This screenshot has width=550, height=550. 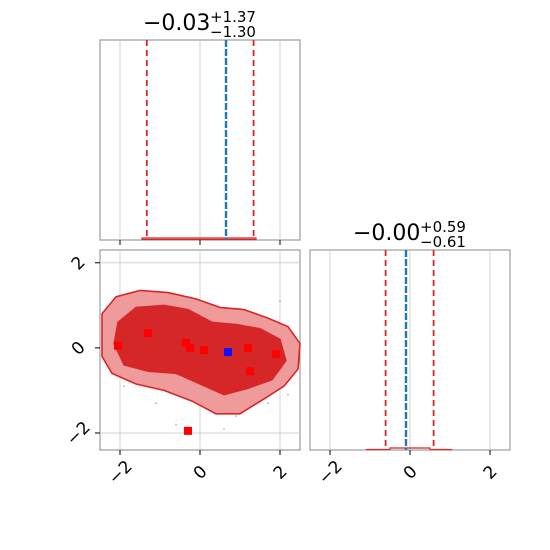 I want to click on panel-bottom-right-marks, so click(x=409, y=350).